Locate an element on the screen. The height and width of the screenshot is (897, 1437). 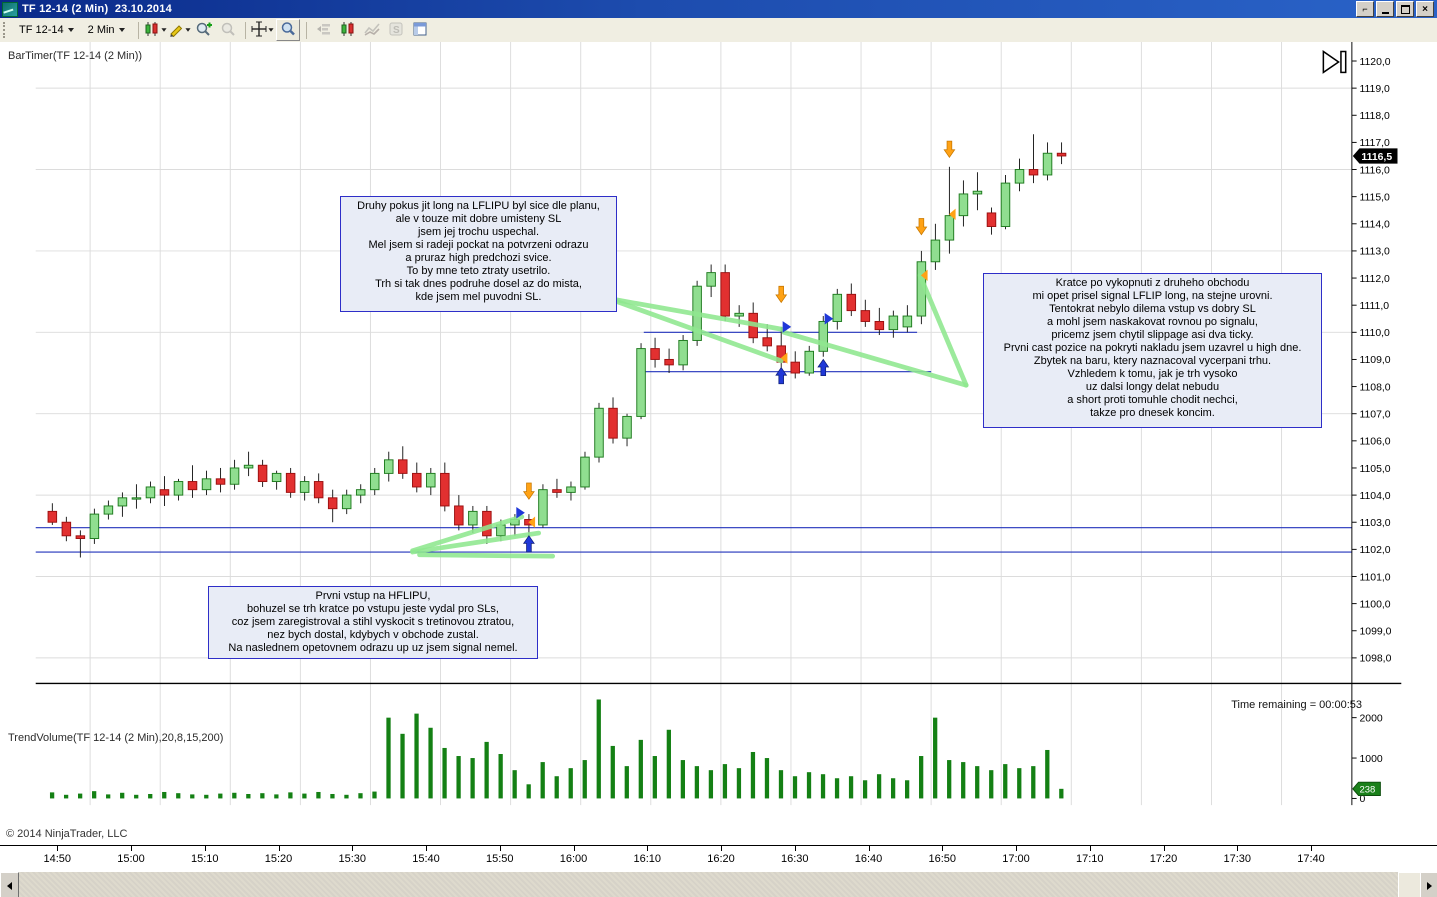
last-volume-badge-text: 238 is located at coordinates (1367, 790).